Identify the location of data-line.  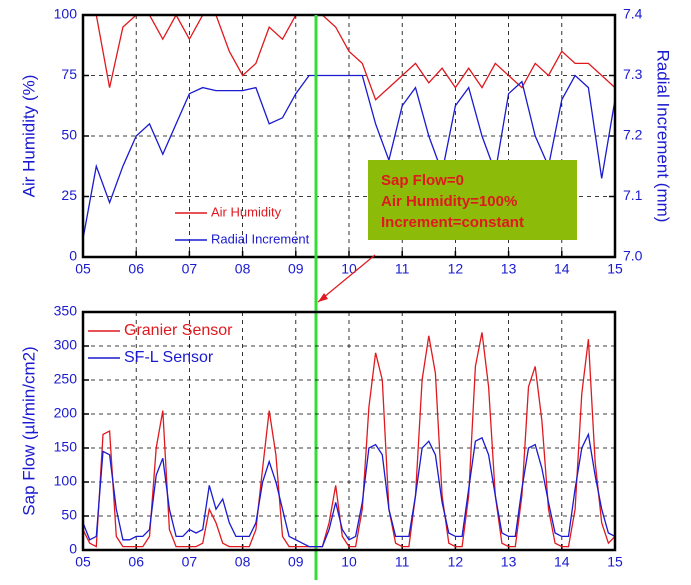
(349, 57).